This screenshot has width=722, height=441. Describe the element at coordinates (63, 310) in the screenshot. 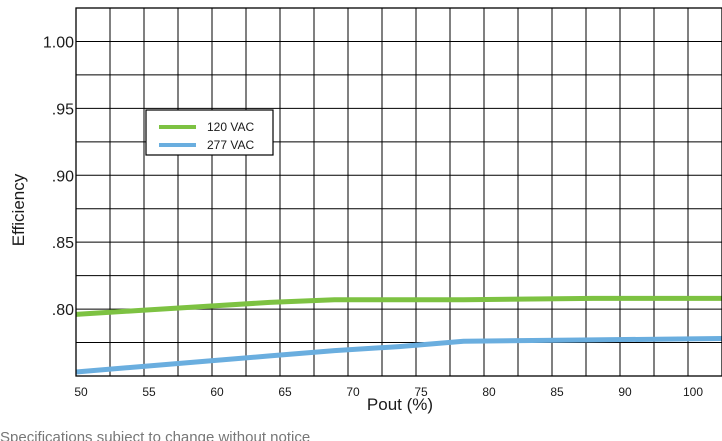

I see `y-tick-label: .80` at that location.